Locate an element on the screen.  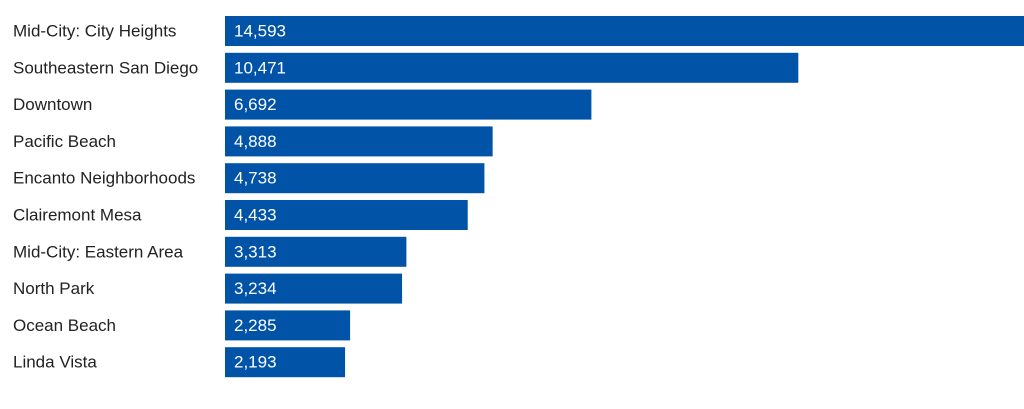
value-label: 3,234 is located at coordinates (255, 288).